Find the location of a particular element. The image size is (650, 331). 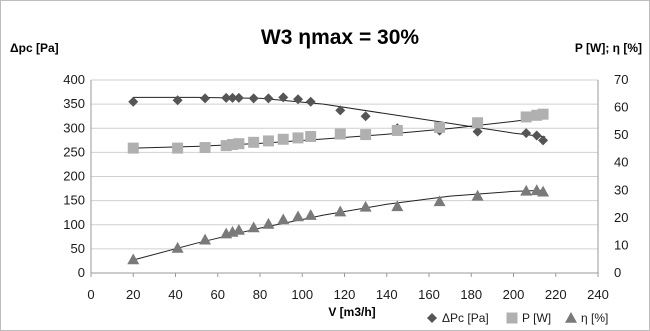

x-tick-label: 200 is located at coordinates (514, 294).